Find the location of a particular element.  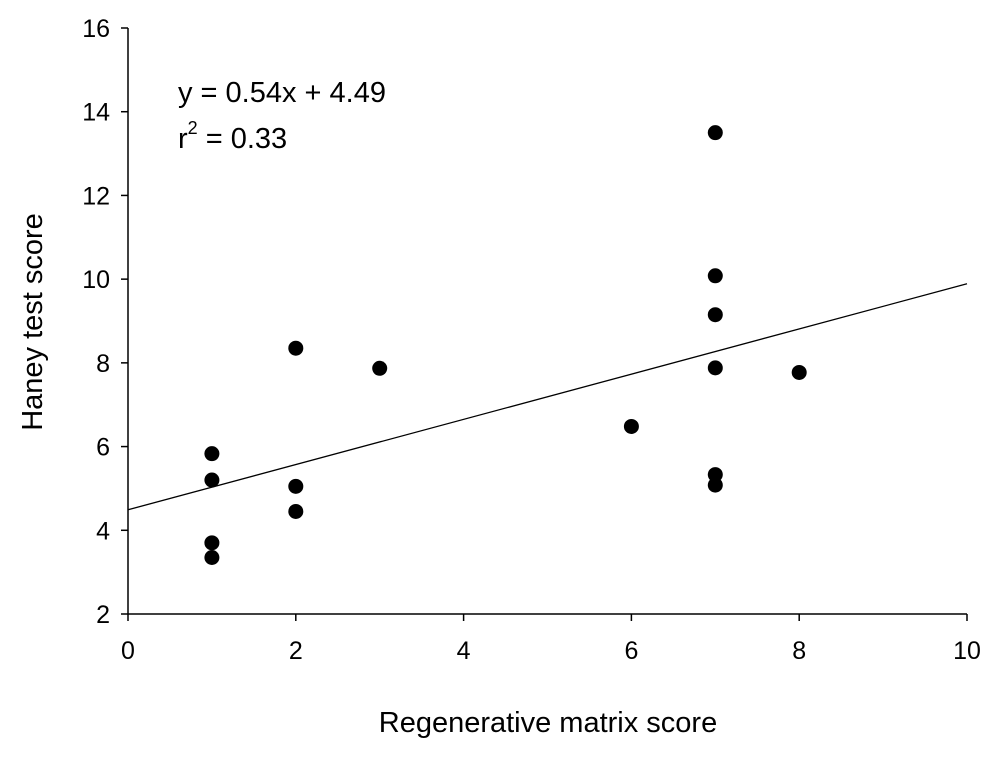

x-tick-label: 2 is located at coordinates (296, 651).